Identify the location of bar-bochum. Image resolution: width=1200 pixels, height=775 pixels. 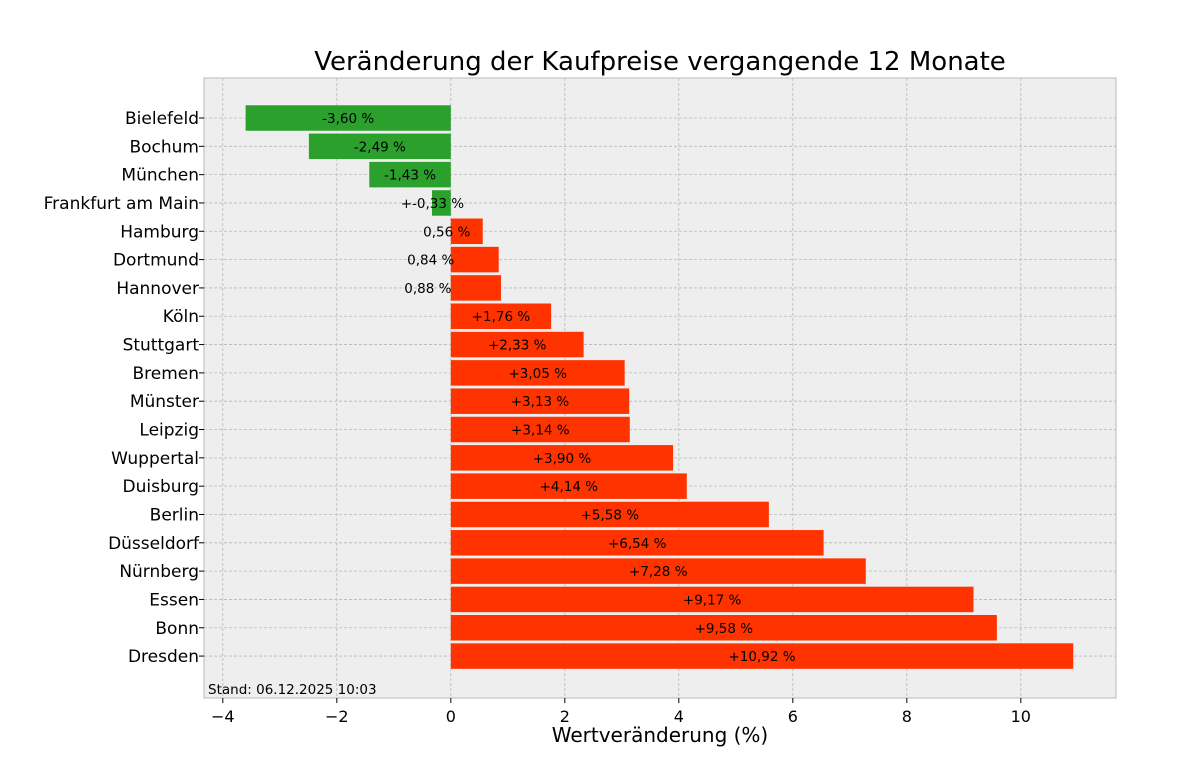
(379, 146).